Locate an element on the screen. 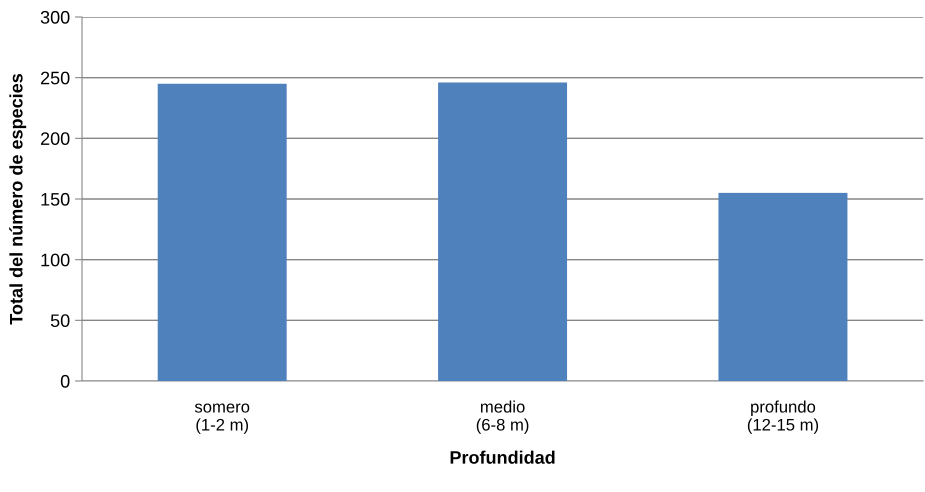 This screenshot has width=925, height=492. y-tick-label: 150 is located at coordinates (55, 199).